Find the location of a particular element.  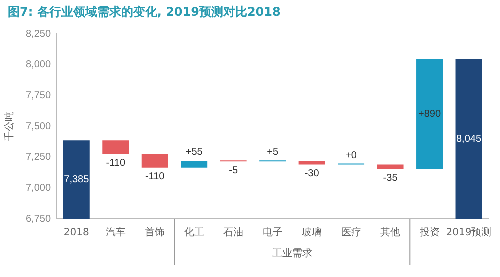

x-tick-label: 石油 is located at coordinates (234, 232).